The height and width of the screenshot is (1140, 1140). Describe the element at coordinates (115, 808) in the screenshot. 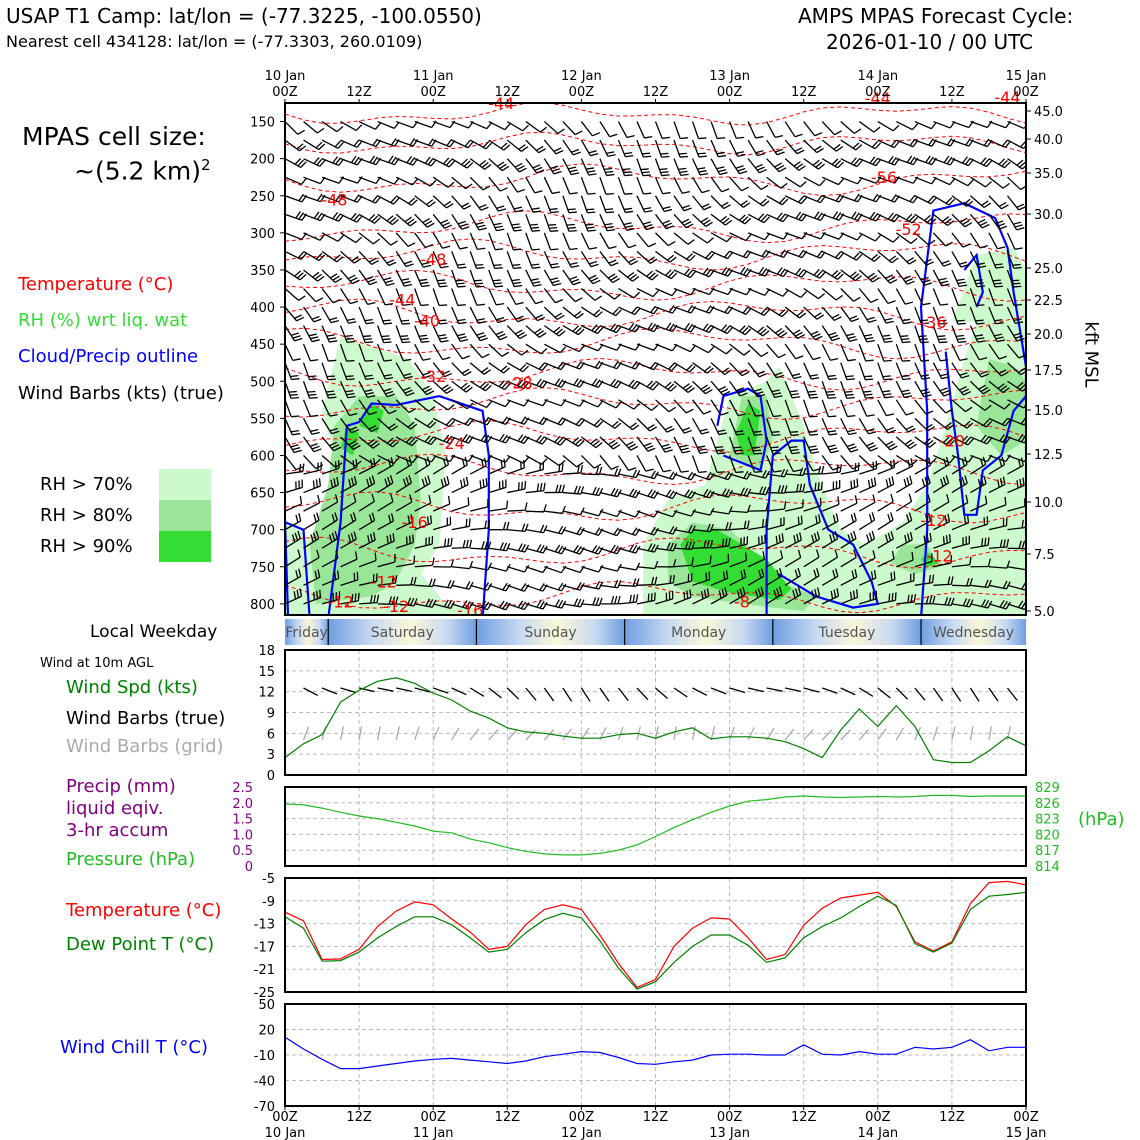

I see `precip-label-2: liquid eqiv.` at that location.